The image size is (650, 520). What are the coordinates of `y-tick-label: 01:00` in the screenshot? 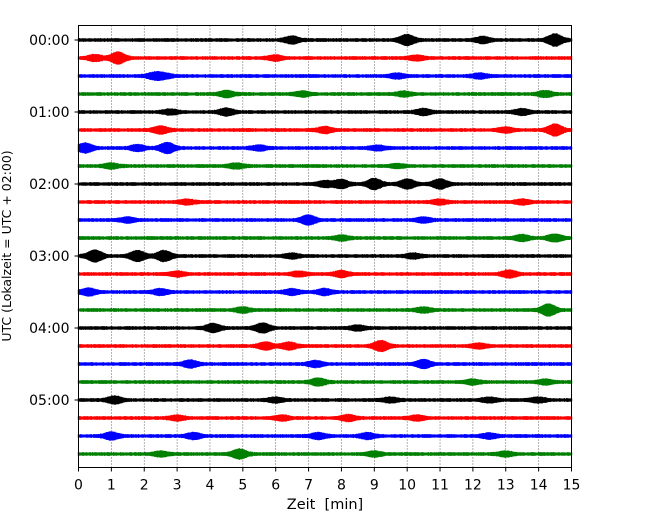 It's located at (49, 113).